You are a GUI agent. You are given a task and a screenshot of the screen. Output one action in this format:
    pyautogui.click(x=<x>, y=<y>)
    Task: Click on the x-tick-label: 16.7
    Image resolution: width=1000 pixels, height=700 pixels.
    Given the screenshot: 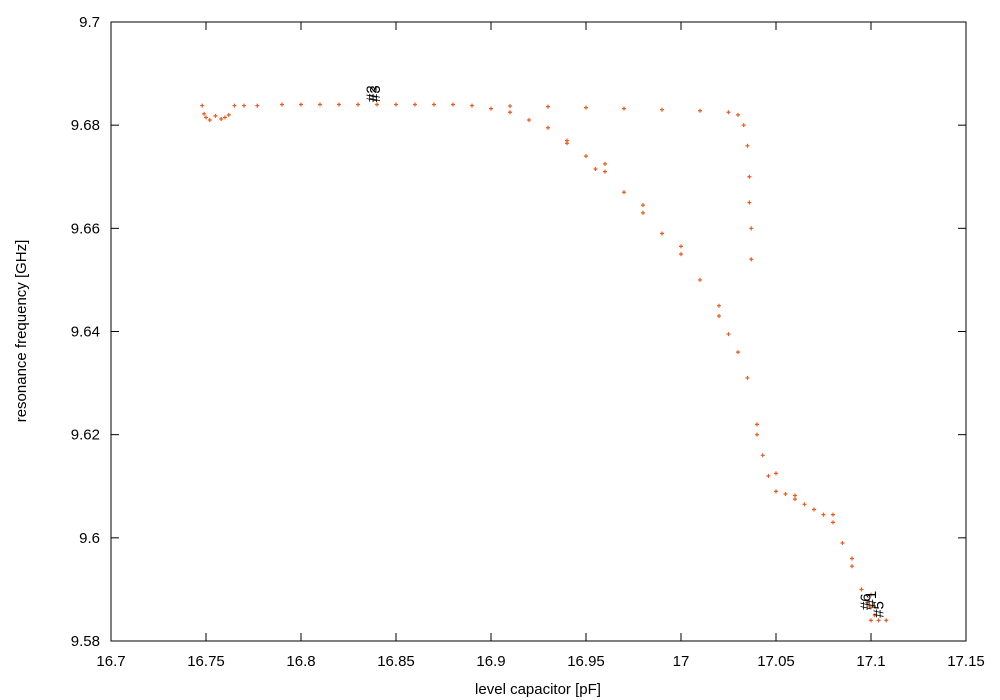 What is the action you would take?
    pyautogui.click(x=110, y=661)
    